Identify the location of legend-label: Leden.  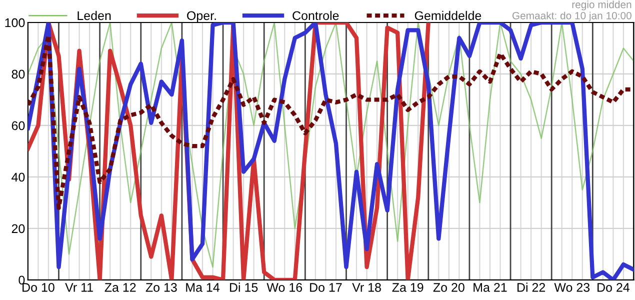
(94, 15).